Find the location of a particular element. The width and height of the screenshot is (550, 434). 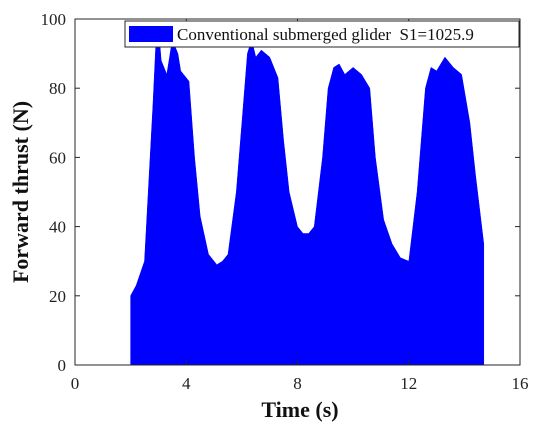

legend-box is located at coordinates (322, 34).